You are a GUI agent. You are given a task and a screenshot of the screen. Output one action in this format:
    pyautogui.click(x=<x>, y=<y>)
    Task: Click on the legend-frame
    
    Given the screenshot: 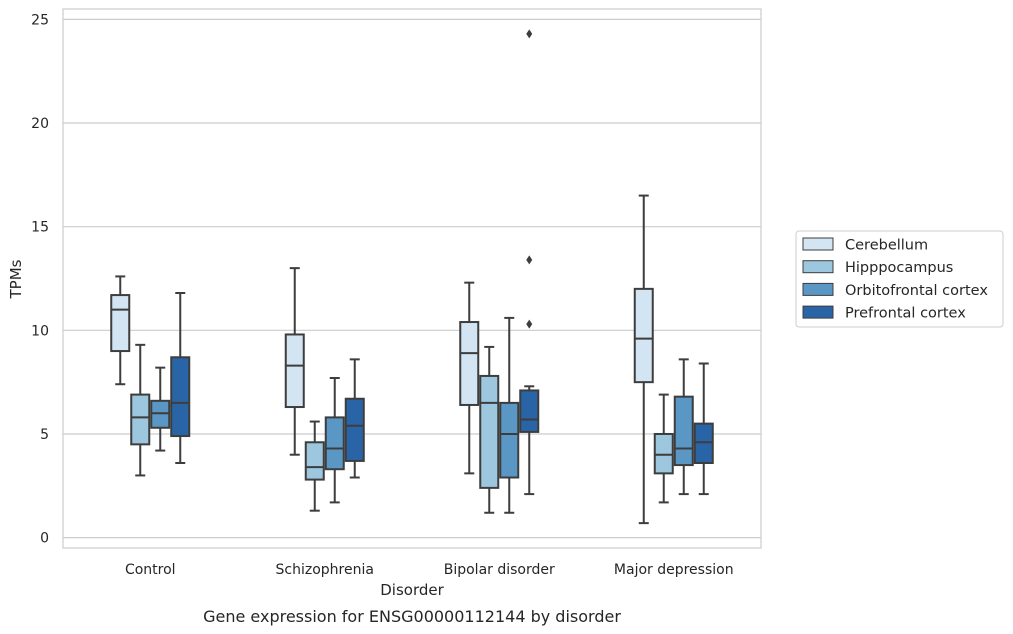 What is the action you would take?
    pyautogui.click(x=899, y=279)
    